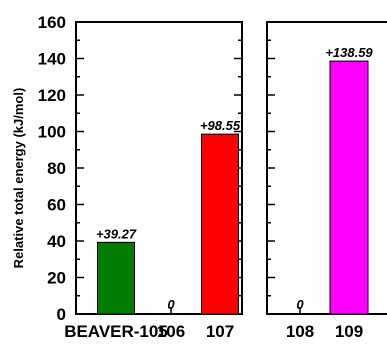 This screenshot has height=350, width=387. What do you see at coordinates (171, 304) in the screenshot?
I see `data-label-106: 0` at bounding box center [171, 304].